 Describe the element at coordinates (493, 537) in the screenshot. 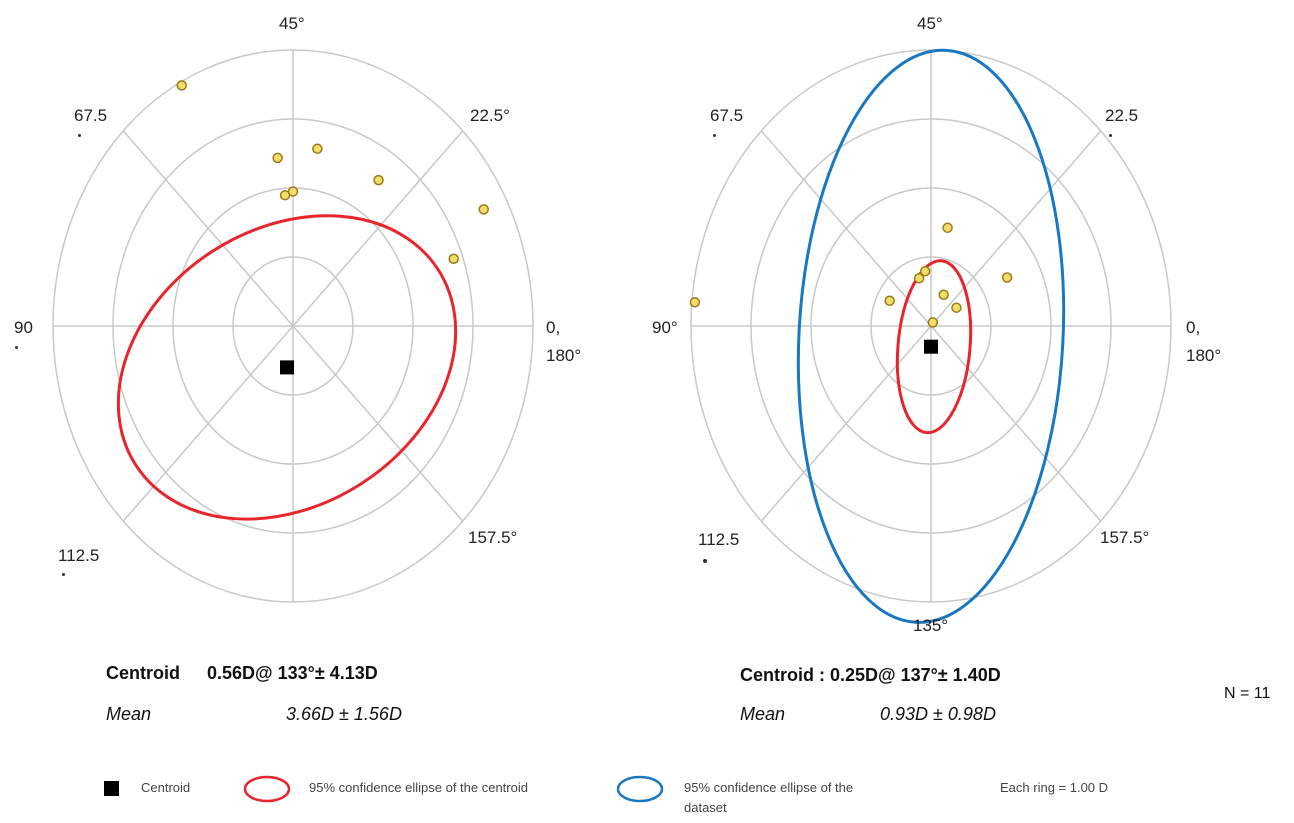

I see `left-label-157-5: 157.5°` at that location.